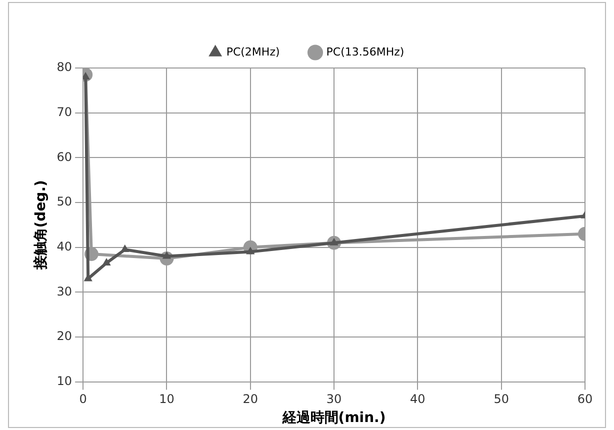  I want to click on y-tick-label: 20, so click(64, 336).